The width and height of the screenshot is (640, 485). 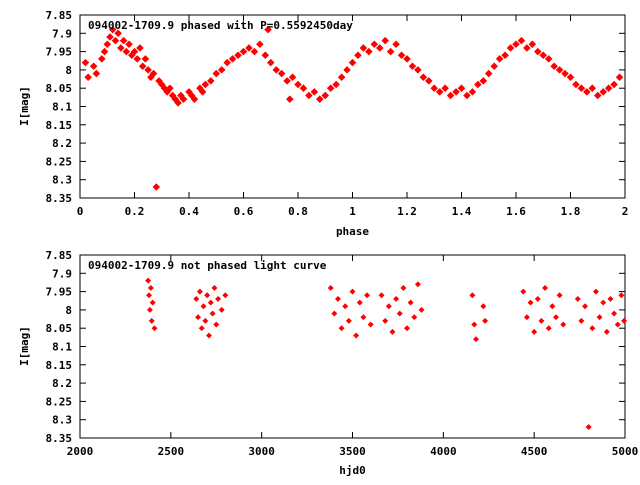 What do you see at coordinates (68, 310) in the screenshot?
I see `y-tick-label: 8` at bounding box center [68, 310].